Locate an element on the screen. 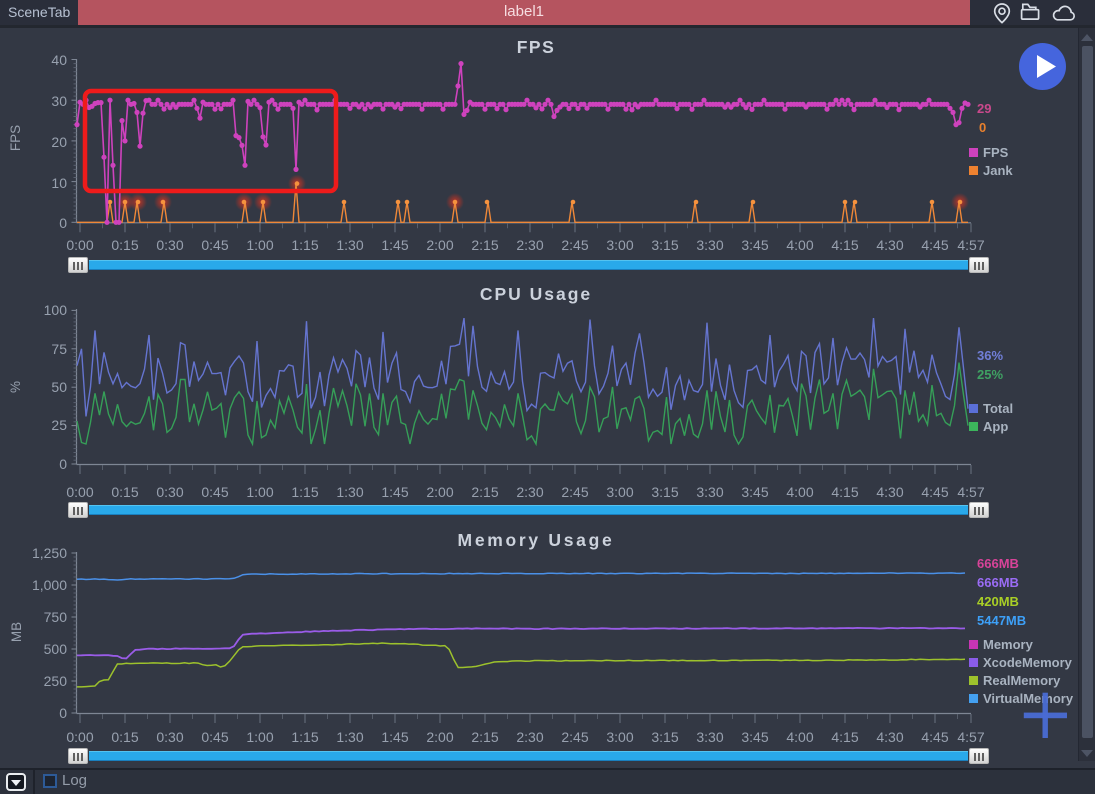  svg-text: RealMemory is located at coordinates (1022, 680).